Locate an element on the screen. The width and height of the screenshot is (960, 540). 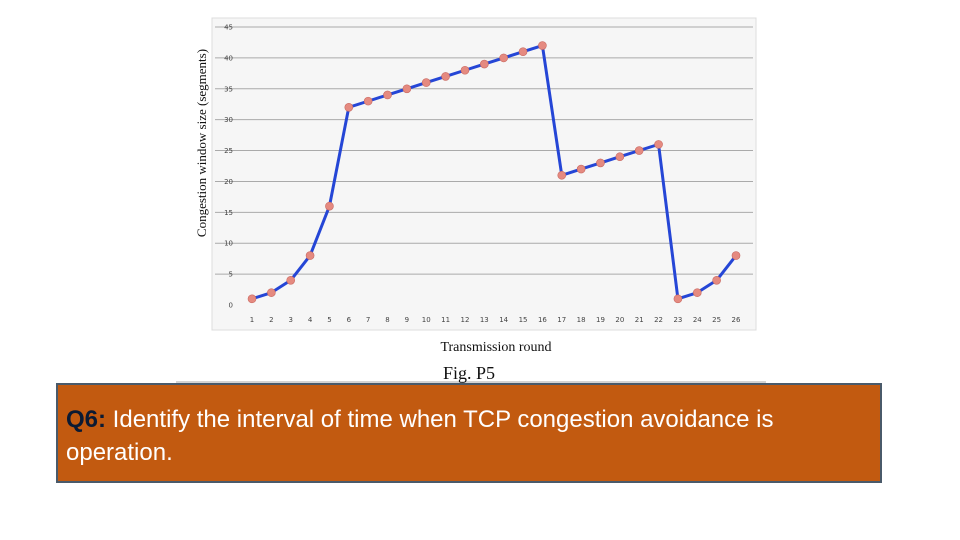
x-tick-label: 5 is located at coordinates (329, 320).